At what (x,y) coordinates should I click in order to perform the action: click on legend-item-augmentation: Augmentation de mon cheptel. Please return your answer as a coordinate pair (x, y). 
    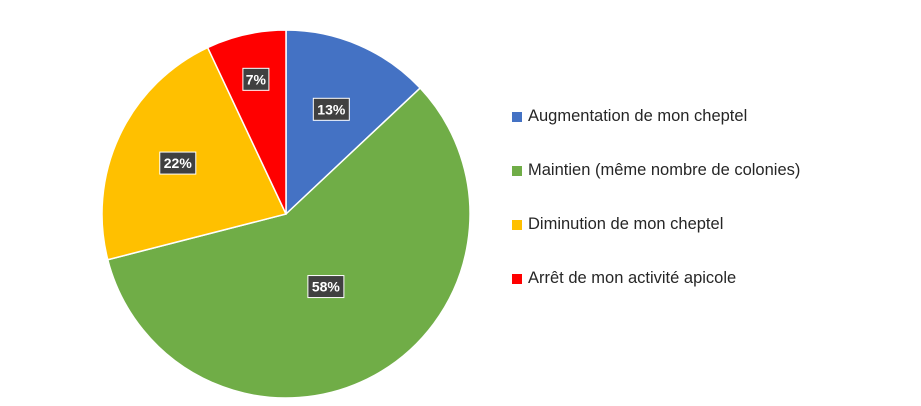
    Looking at the image, I should click on (656, 116).